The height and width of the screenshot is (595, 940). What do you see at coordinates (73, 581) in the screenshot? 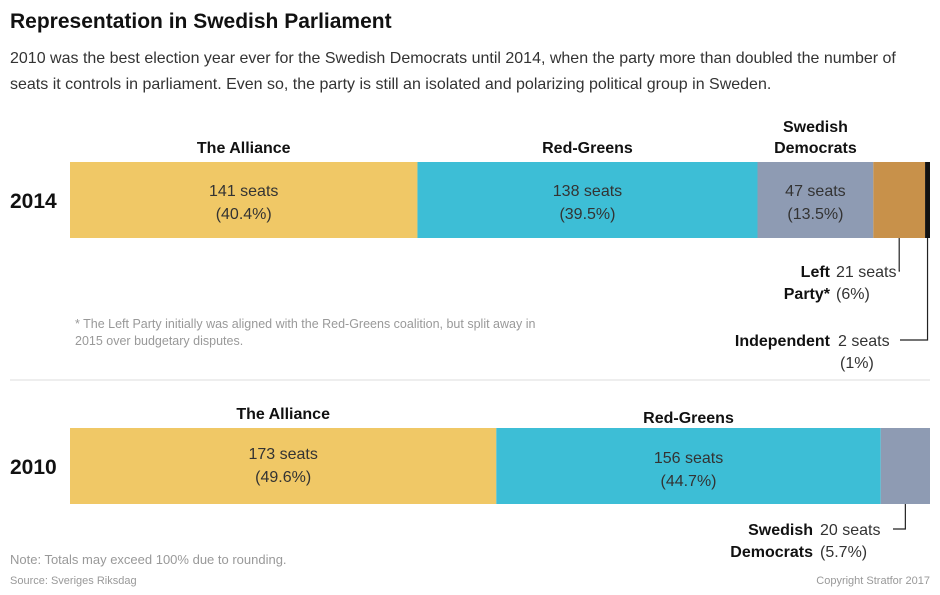
I see `source-note: Source: Sveriges Riksdag` at bounding box center [73, 581].